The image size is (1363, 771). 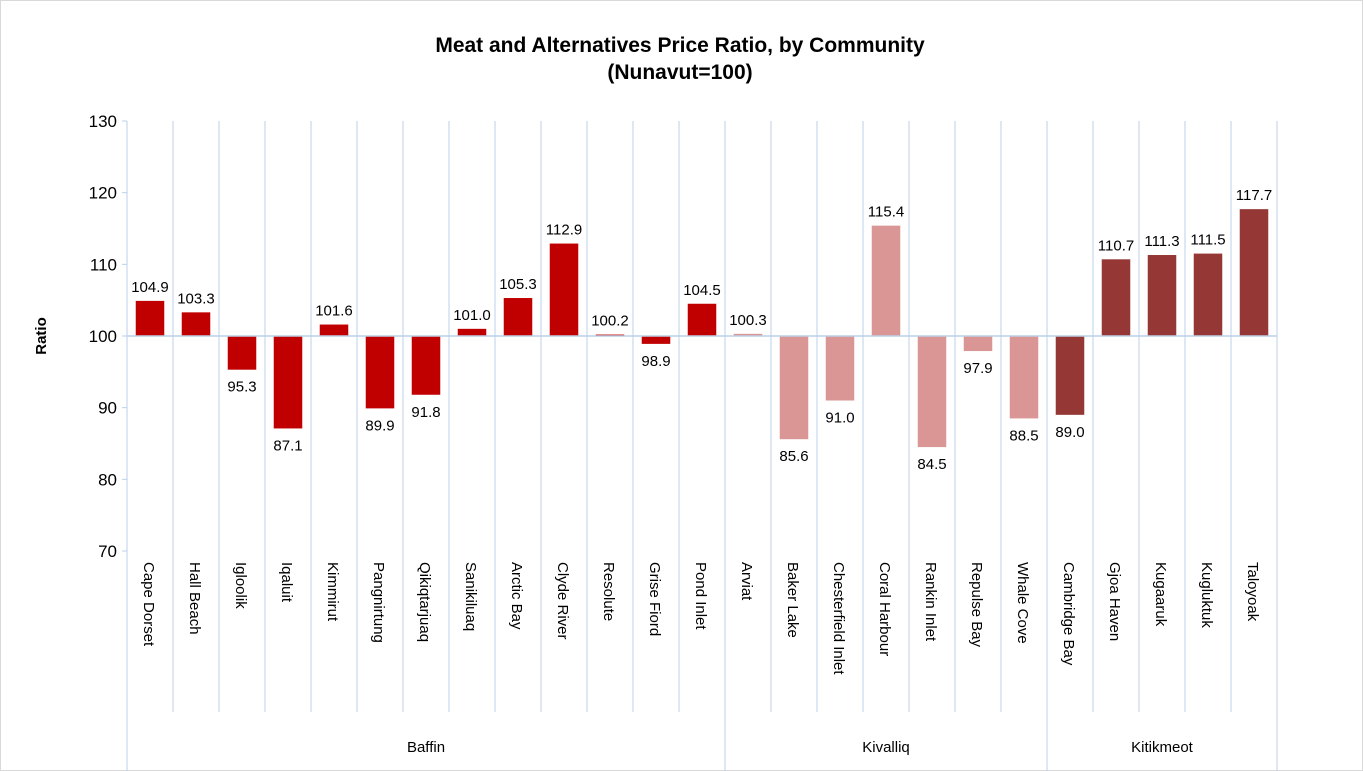 What do you see at coordinates (977, 368) in the screenshot?
I see `value-label: 97.9` at bounding box center [977, 368].